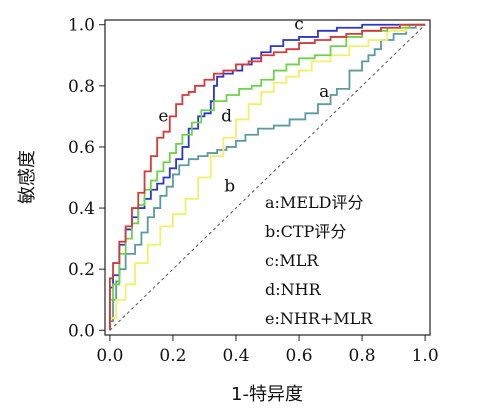  What do you see at coordinates (299, 356) in the screenshot?
I see `x-tick-label: 0.6` at bounding box center [299, 356].